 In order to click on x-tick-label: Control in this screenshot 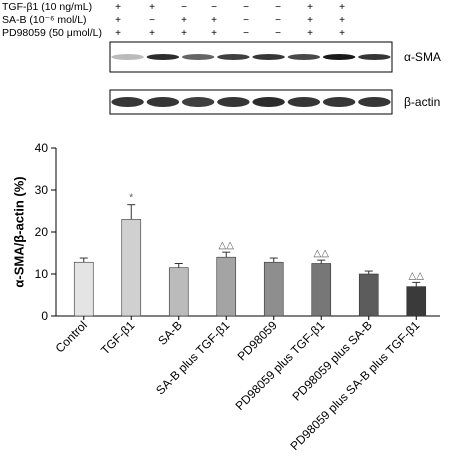, I will do `click(71, 336)`.